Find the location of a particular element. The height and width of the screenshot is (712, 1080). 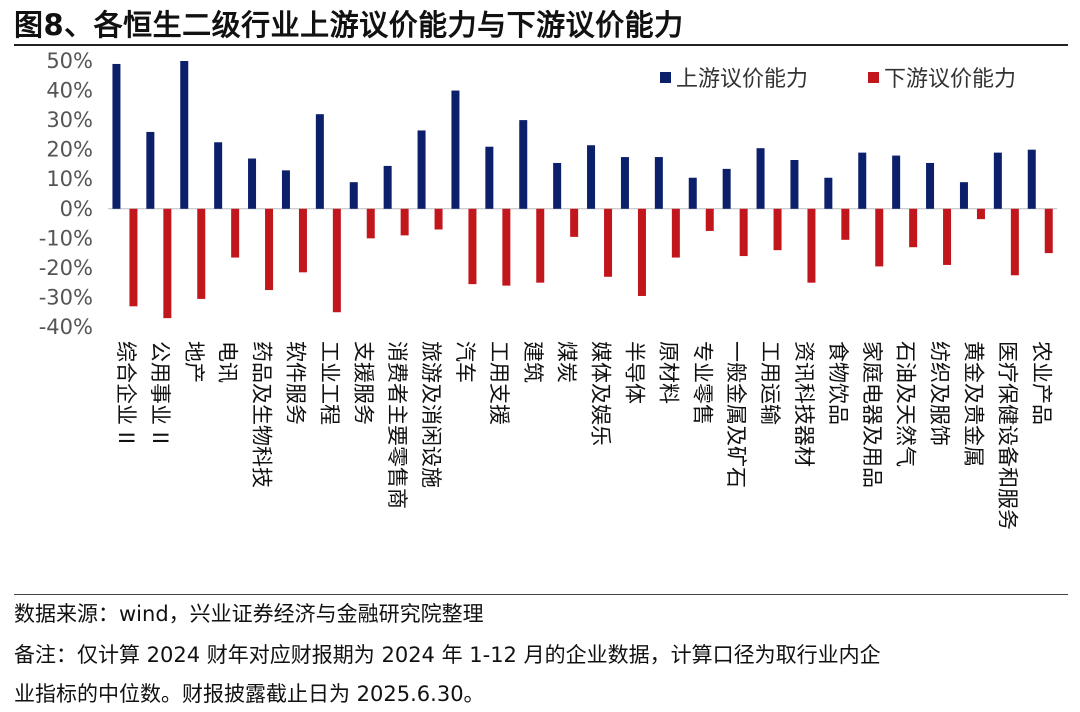

x-category-label: 支援服务 is located at coordinates (363, 383).